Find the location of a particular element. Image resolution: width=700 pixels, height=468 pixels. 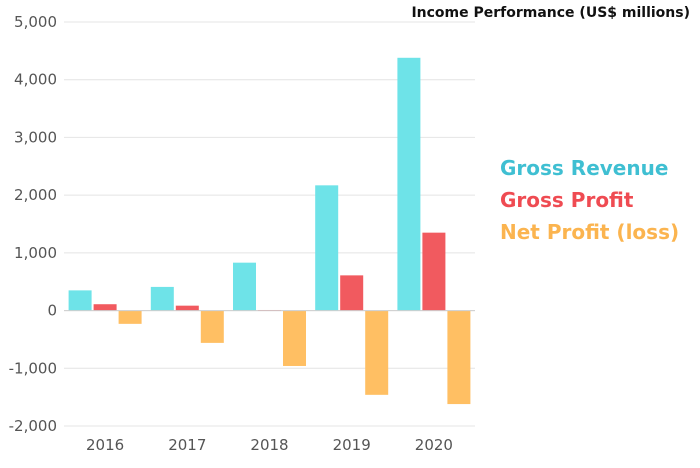

legend-entry: Gross Profit is located at coordinates (567, 200).